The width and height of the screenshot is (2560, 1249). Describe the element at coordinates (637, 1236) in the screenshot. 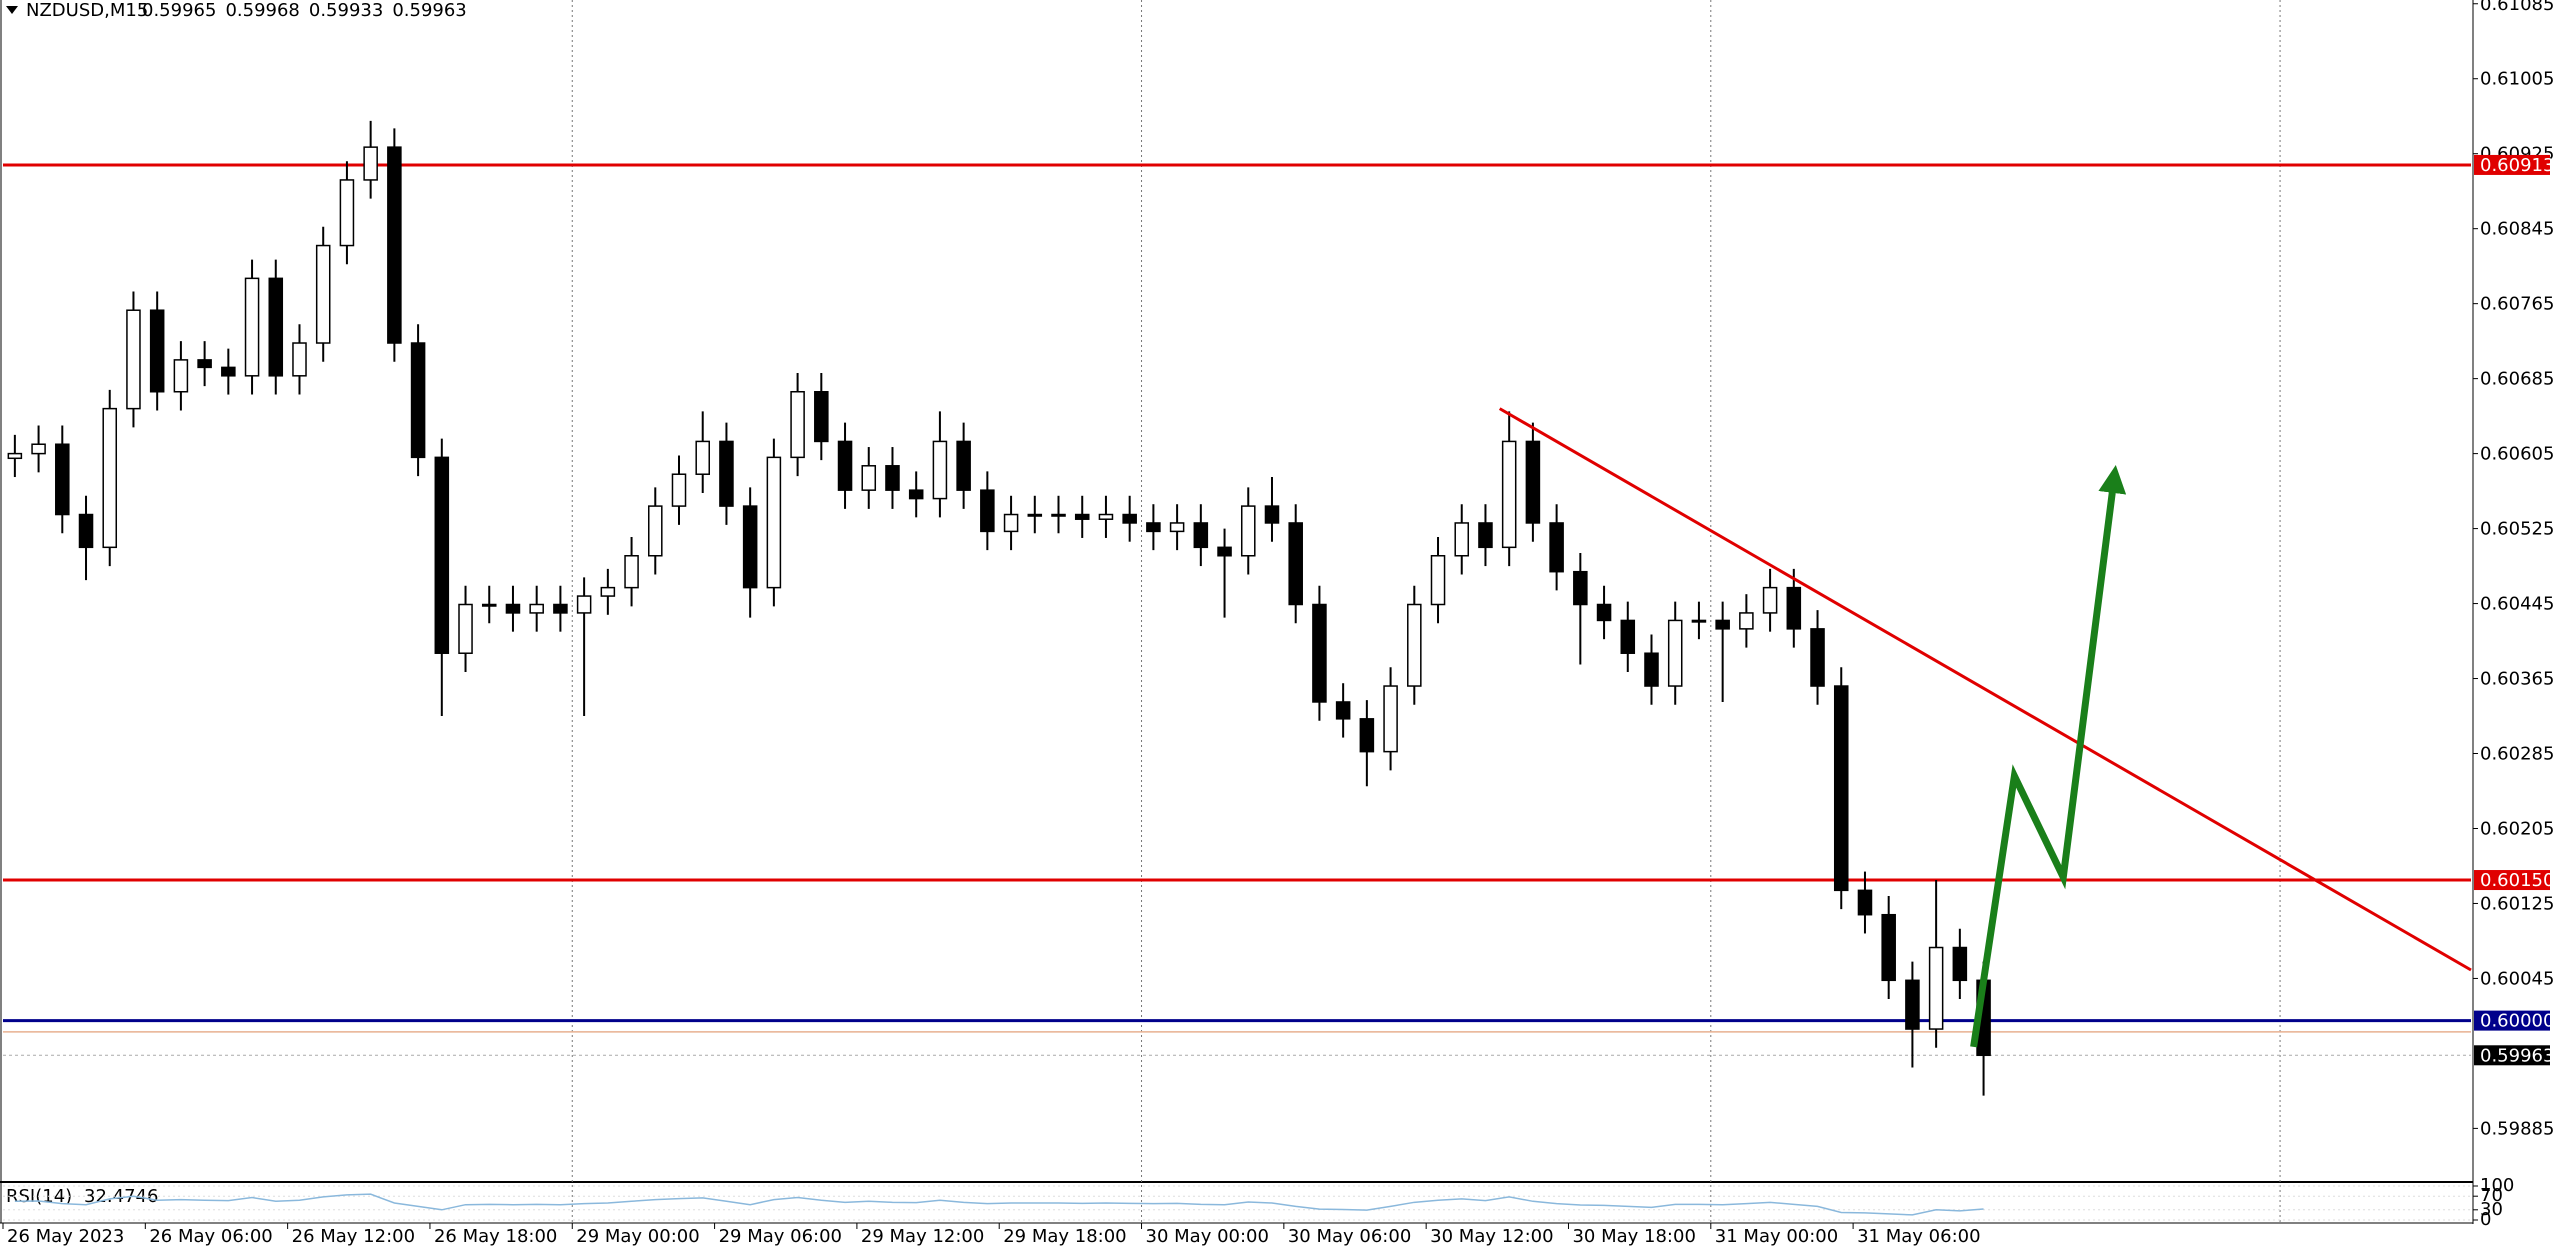

I see `x-tick-label: 29 May 00:00` at that location.